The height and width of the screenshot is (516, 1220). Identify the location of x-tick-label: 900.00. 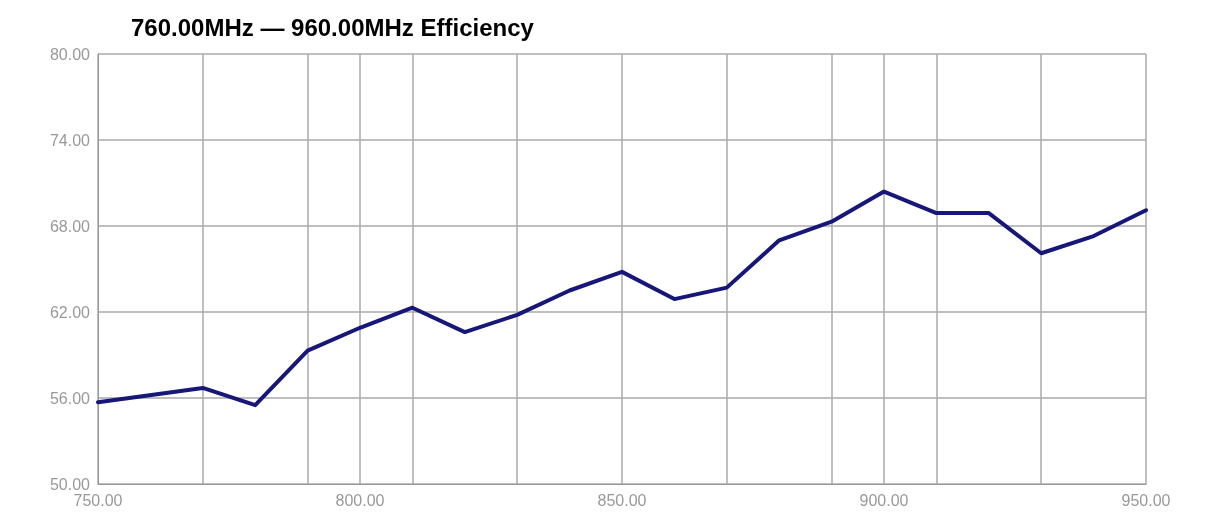
(884, 500).